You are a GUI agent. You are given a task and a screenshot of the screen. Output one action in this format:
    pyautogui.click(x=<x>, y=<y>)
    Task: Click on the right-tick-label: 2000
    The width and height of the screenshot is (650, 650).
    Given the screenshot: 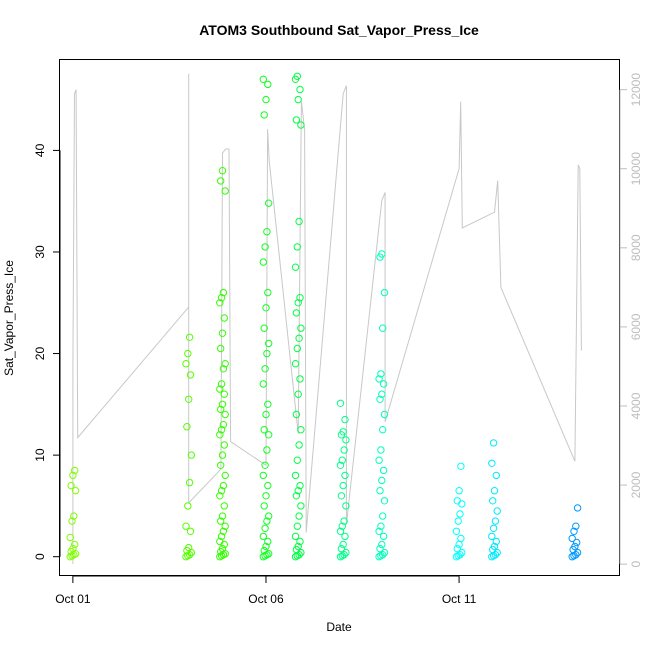 What is the action you would take?
    pyautogui.click(x=636, y=484)
    